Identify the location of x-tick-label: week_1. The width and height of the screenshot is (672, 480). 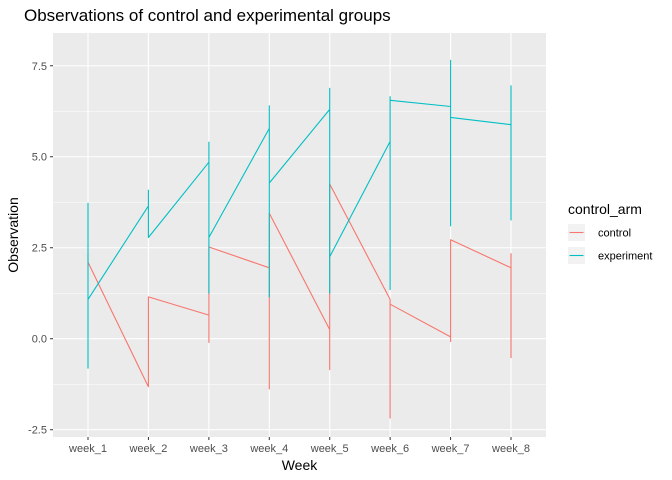
(87, 449).